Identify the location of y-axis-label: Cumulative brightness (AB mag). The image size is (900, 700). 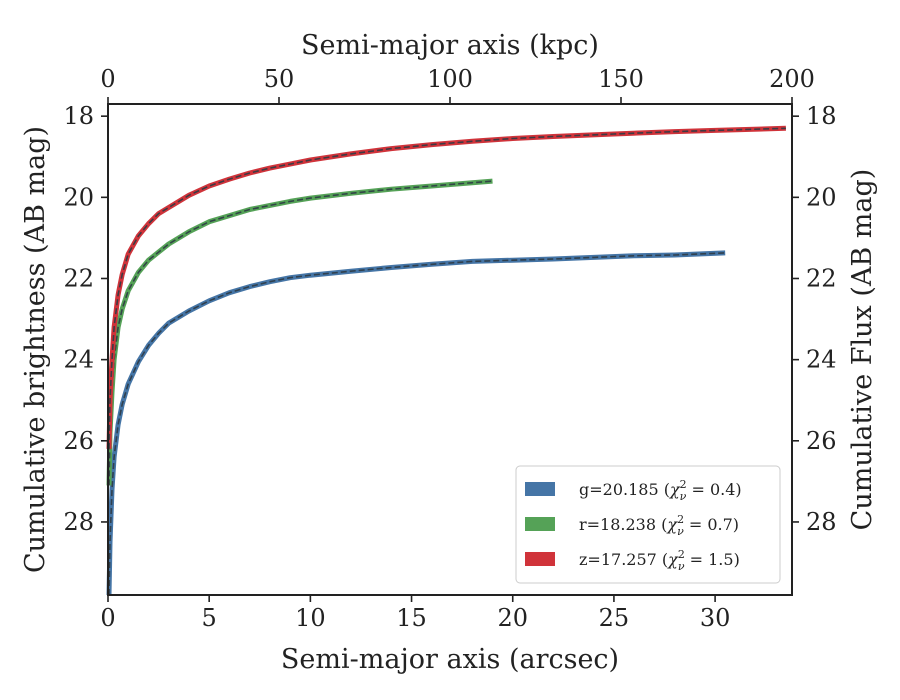
(35, 349).